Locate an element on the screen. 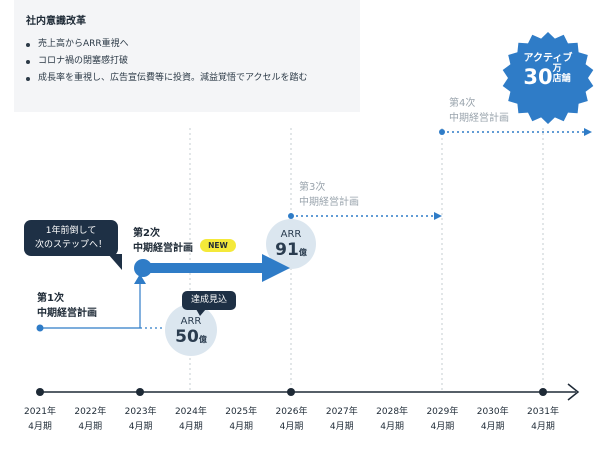 This screenshot has height=452, width=600. expected-callout: 達成見込 is located at coordinates (209, 300).